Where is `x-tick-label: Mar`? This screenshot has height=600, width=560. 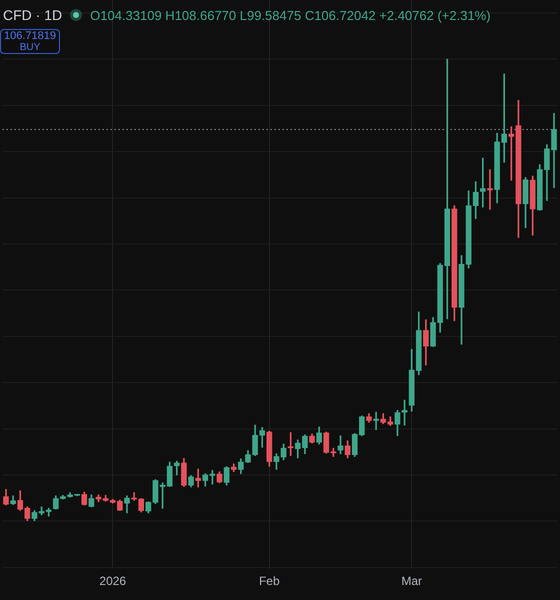
x-tick-label: Mar is located at coordinates (411, 581).